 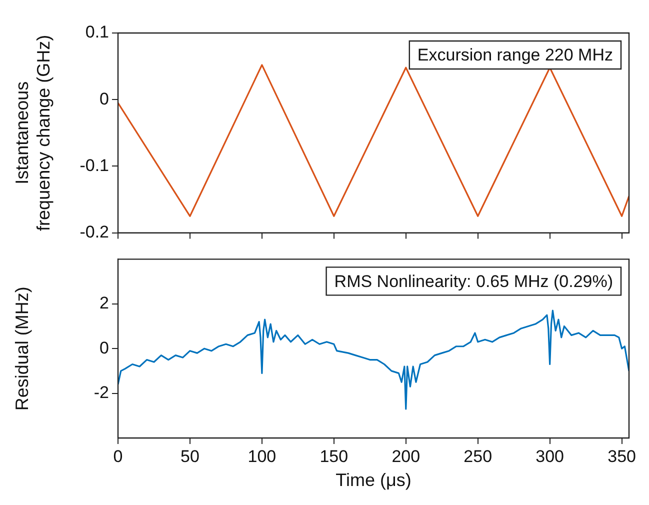 What do you see at coordinates (550, 456) in the screenshot?
I see `x-tick-label: 300` at bounding box center [550, 456].